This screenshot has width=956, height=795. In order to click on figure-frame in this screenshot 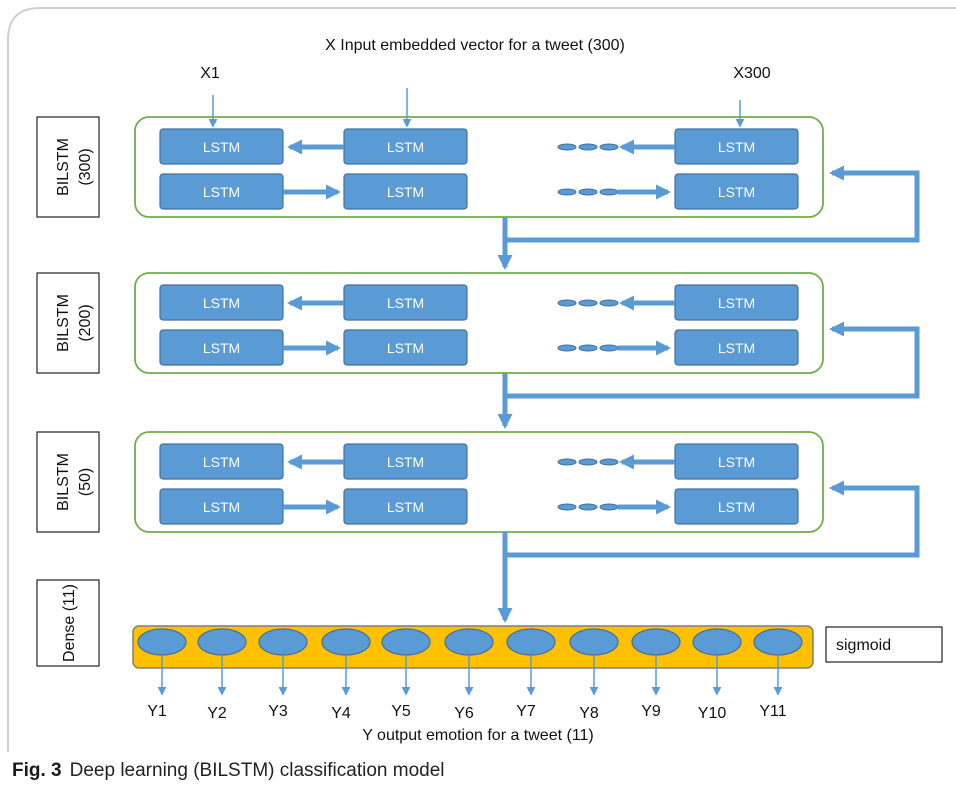, I will do `click(482, 24)`.